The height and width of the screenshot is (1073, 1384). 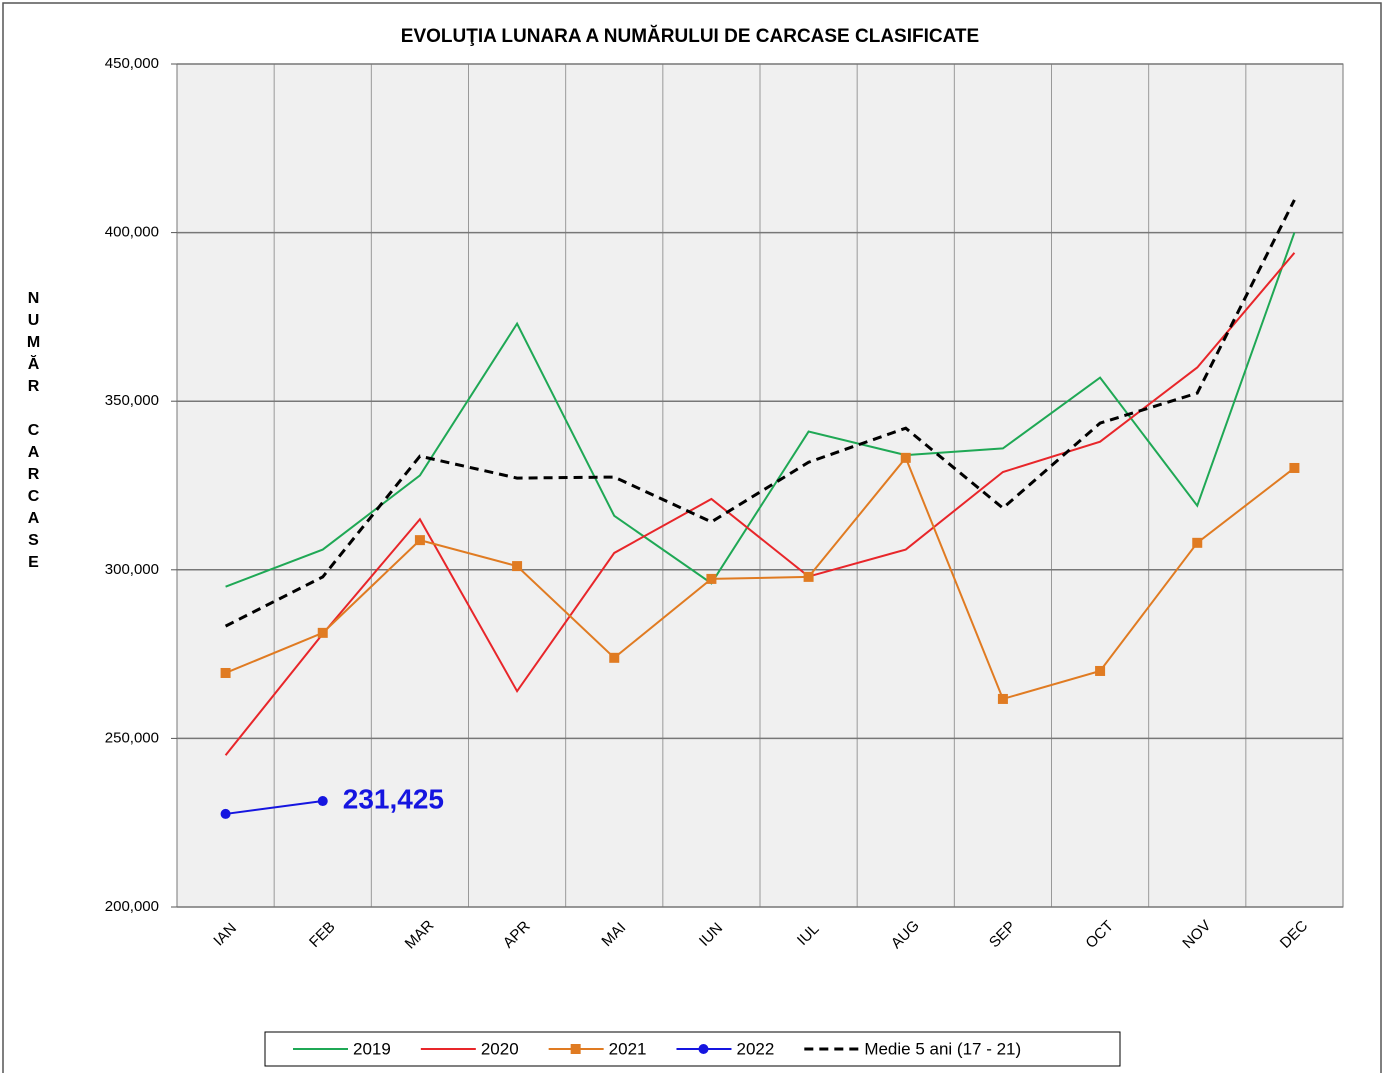 I want to click on y-tick-label: 350,000, so click(x=132, y=400).